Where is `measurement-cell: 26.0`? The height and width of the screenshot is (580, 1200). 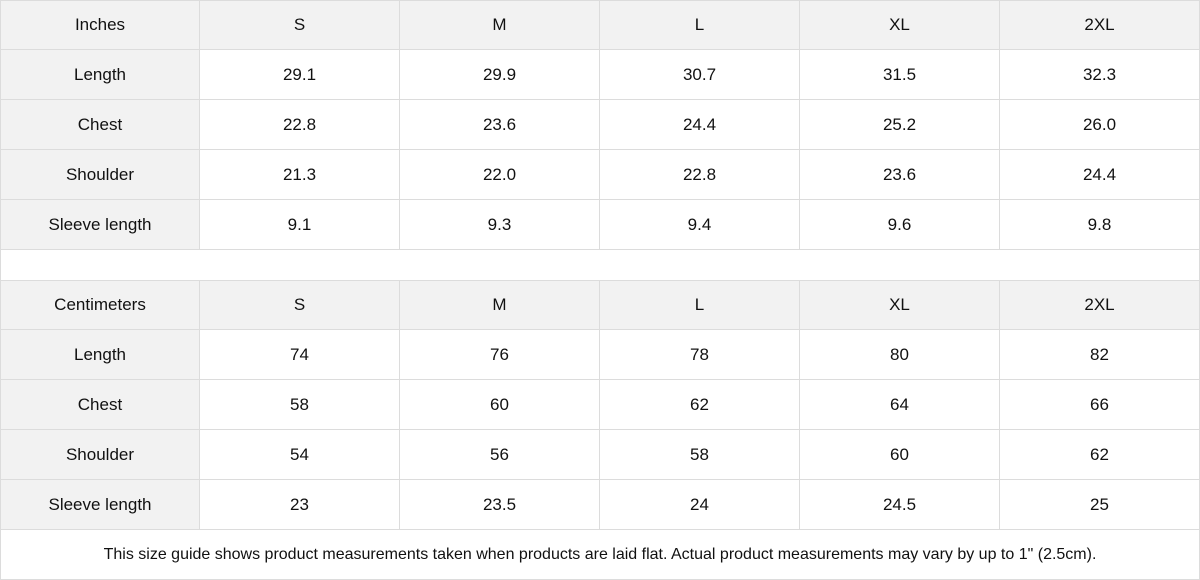
measurement-cell: 26.0 is located at coordinates (1100, 125).